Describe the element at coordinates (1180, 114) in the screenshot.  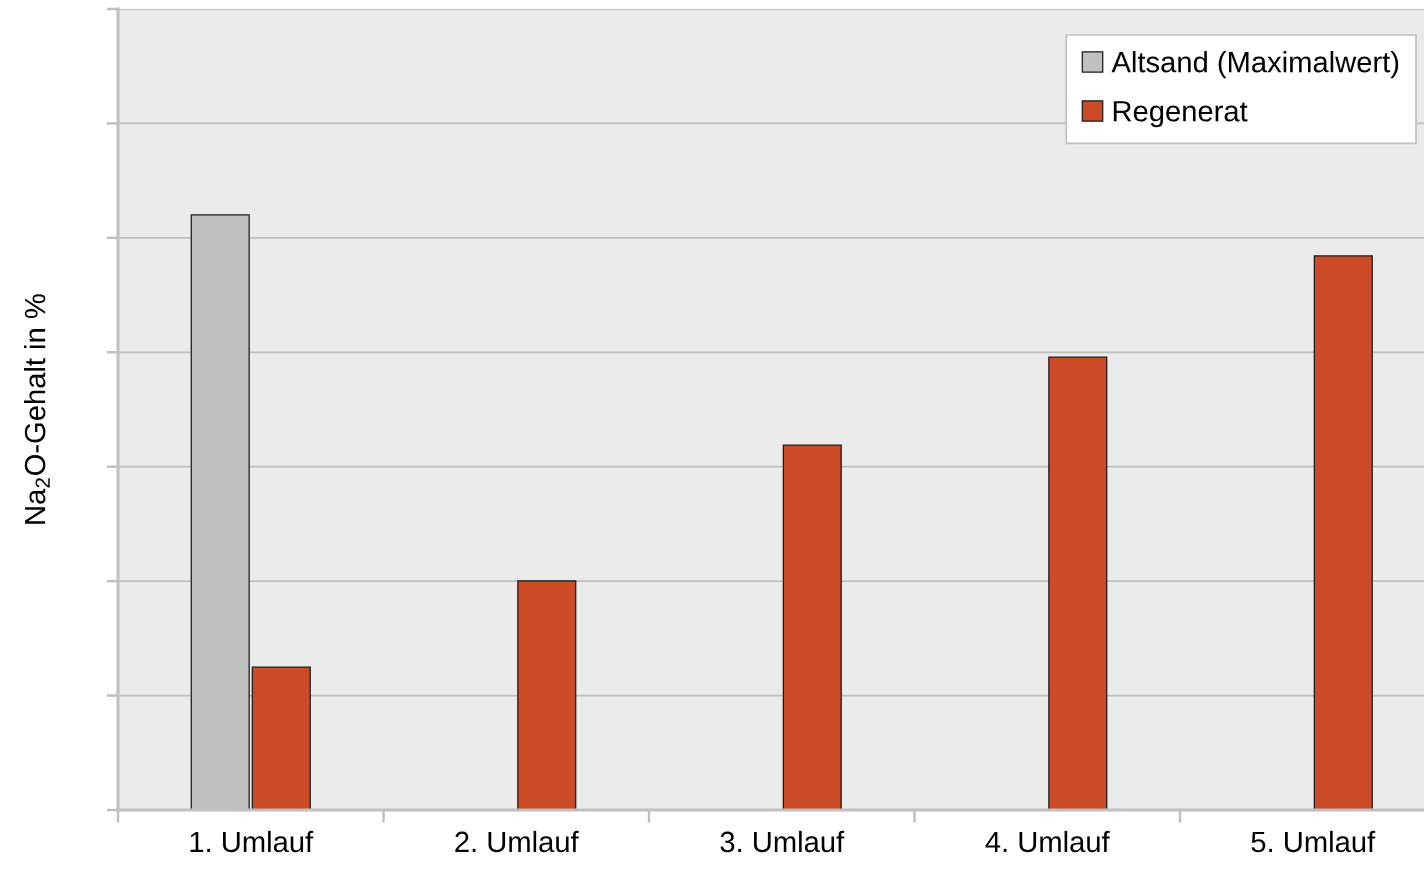
I see `legend-label: Regenerat` at that location.